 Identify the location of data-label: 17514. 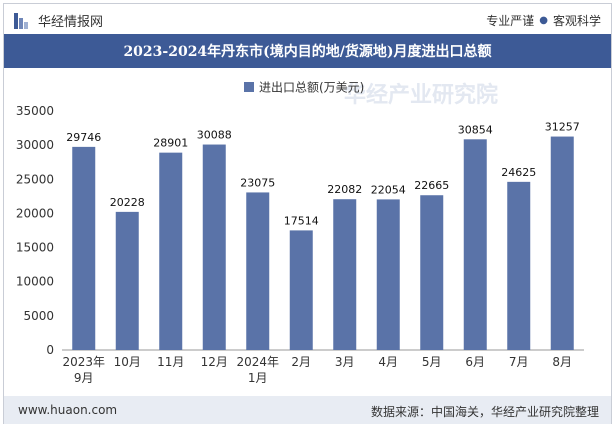
(301, 220).